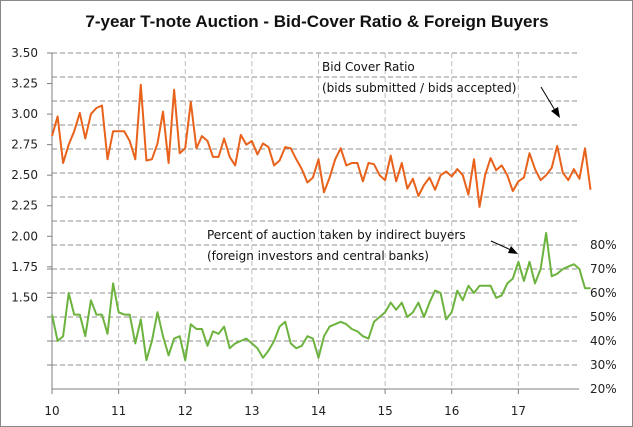 The height and width of the screenshot is (427, 633). I want to click on right-tick-label: 60%, so click(603, 293).